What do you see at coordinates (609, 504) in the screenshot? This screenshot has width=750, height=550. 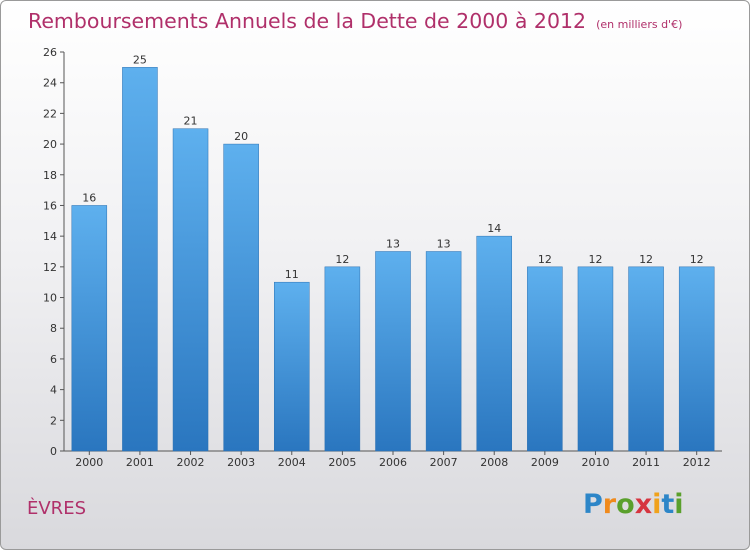 I see `logo-letter: r` at bounding box center [609, 504].